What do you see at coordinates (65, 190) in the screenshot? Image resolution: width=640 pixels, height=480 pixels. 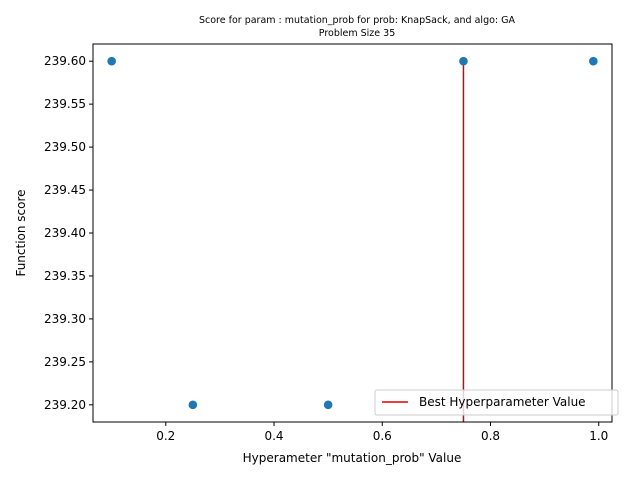 I see `y-tick-label: 239.45` at bounding box center [65, 190].